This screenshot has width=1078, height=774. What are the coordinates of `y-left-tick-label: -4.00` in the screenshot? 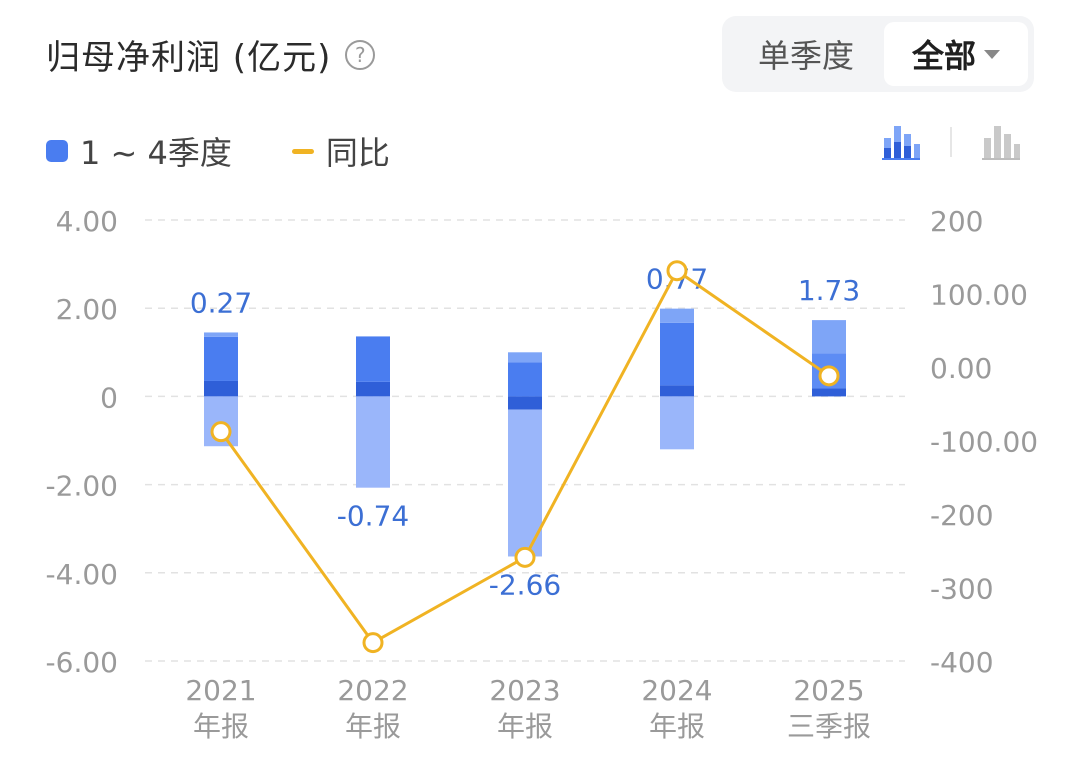 It's located at (82, 574).